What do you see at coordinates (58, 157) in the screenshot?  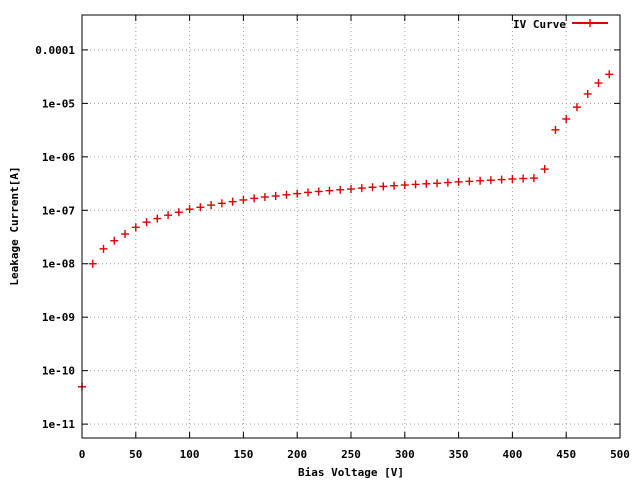 I see `y-tick-label: 1e-06` at bounding box center [58, 157].